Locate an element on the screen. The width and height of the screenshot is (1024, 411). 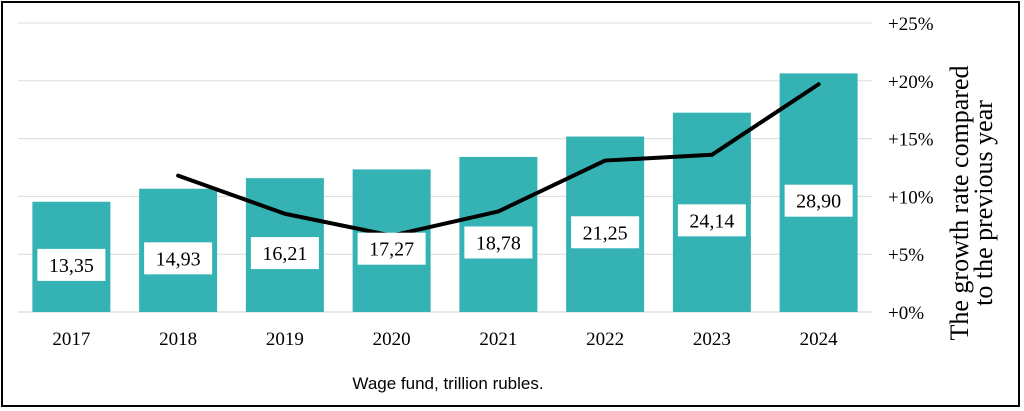
data-label-text: 16,21 is located at coordinates (284, 254).